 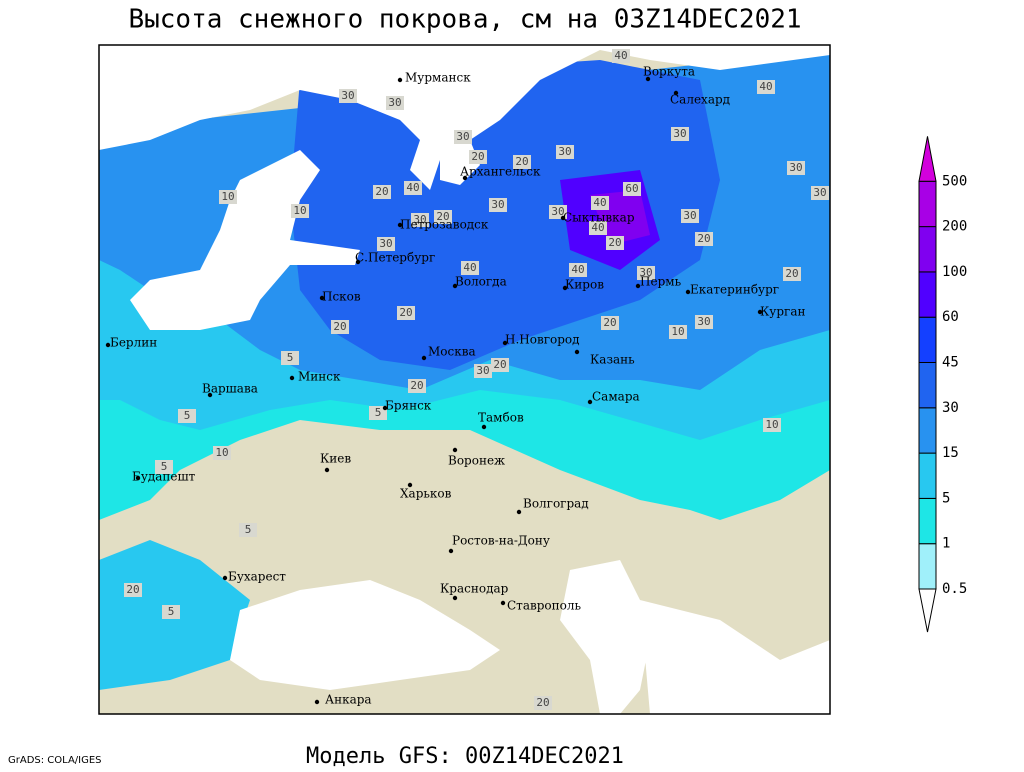 I want to click on colorbar-label: 500, so click(x=954, y=181).